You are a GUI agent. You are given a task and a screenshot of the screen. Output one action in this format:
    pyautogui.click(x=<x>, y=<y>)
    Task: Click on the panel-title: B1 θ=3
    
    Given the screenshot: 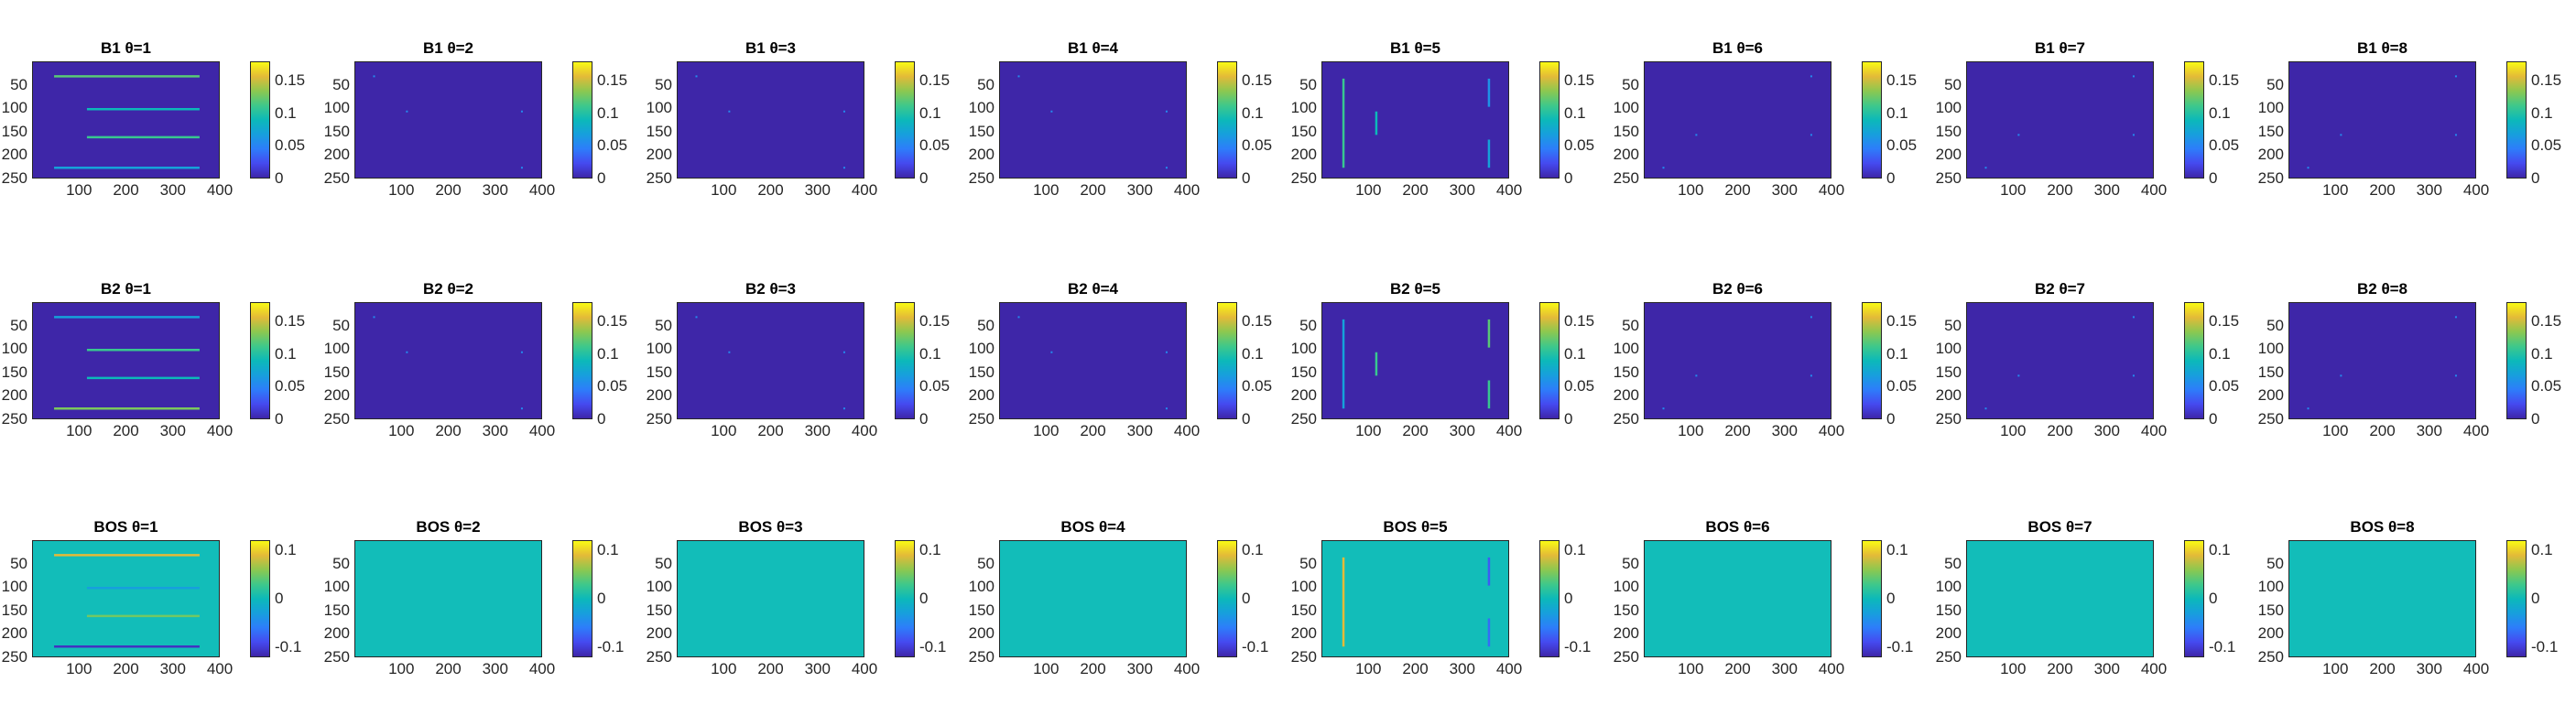 What is the action you would take?
    pyautogui.click(x=771, y=48)
    